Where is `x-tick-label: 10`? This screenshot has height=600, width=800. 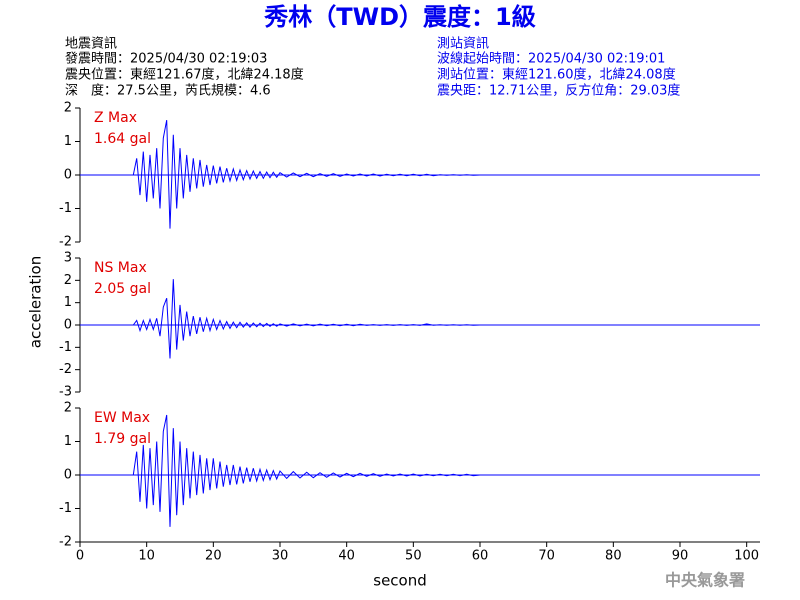
x-tick-label: 10 is located at coordinates (146, 556).